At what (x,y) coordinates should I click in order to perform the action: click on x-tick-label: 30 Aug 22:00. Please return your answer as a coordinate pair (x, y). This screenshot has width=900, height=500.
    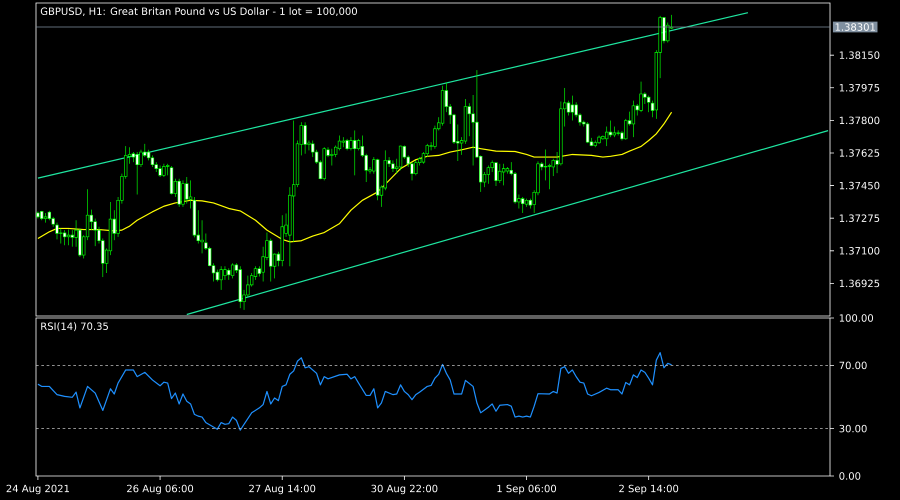
    Looking at the image, I should click on (404, 489).